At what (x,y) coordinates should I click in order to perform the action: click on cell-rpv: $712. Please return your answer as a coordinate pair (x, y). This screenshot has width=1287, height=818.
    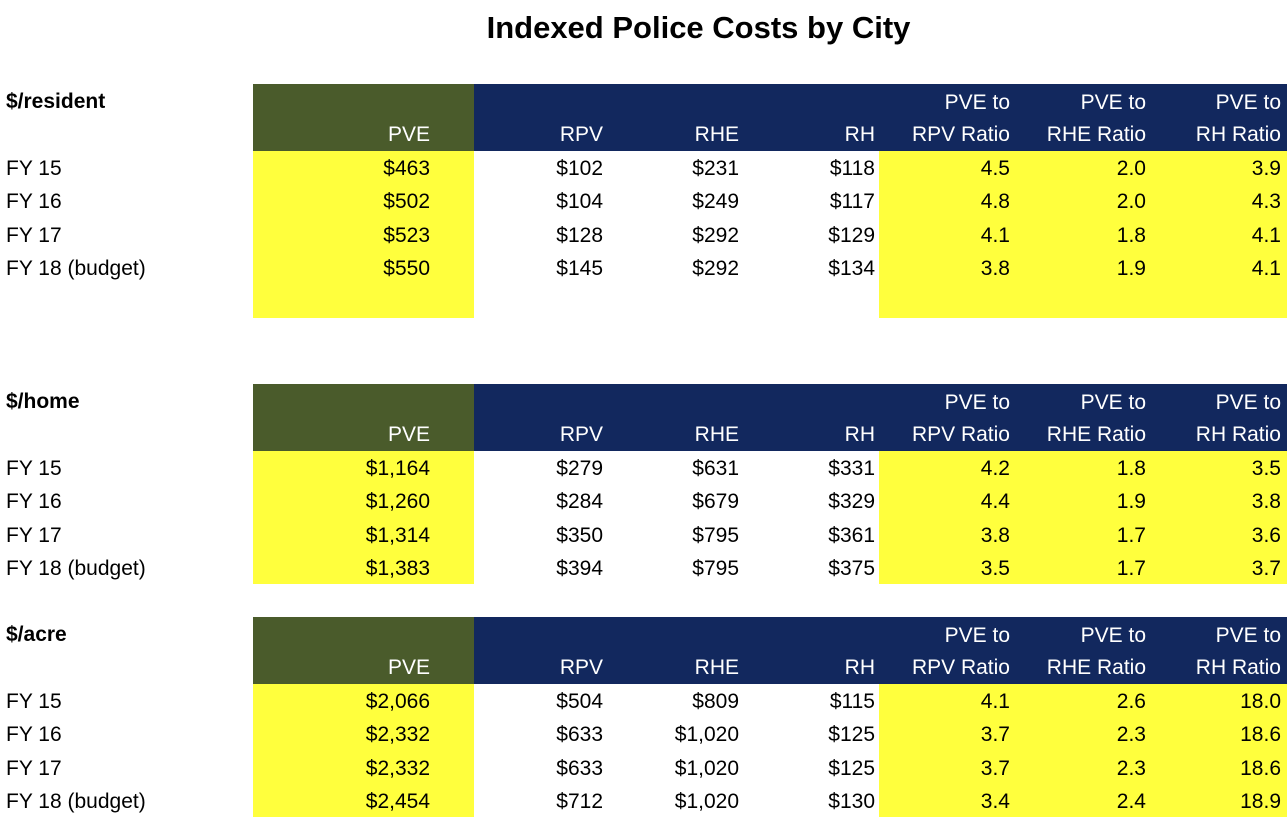
    Looking at the image, I should click on (579, 801).